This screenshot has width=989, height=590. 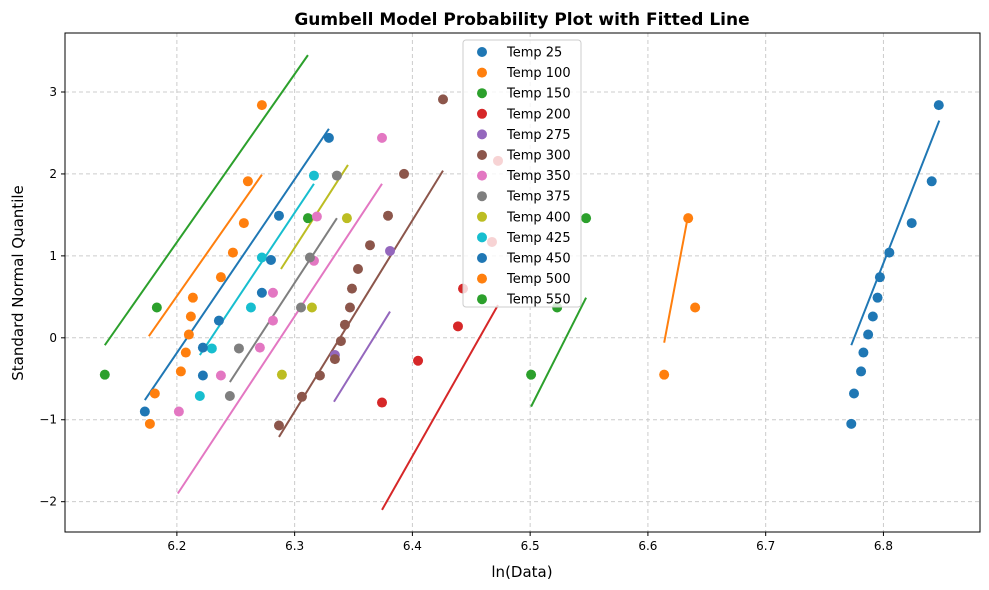 What do you see at coordinates (48, 420) in the screenshot?
I see `y-tick-label: −1` at bounding box center [48, 420].